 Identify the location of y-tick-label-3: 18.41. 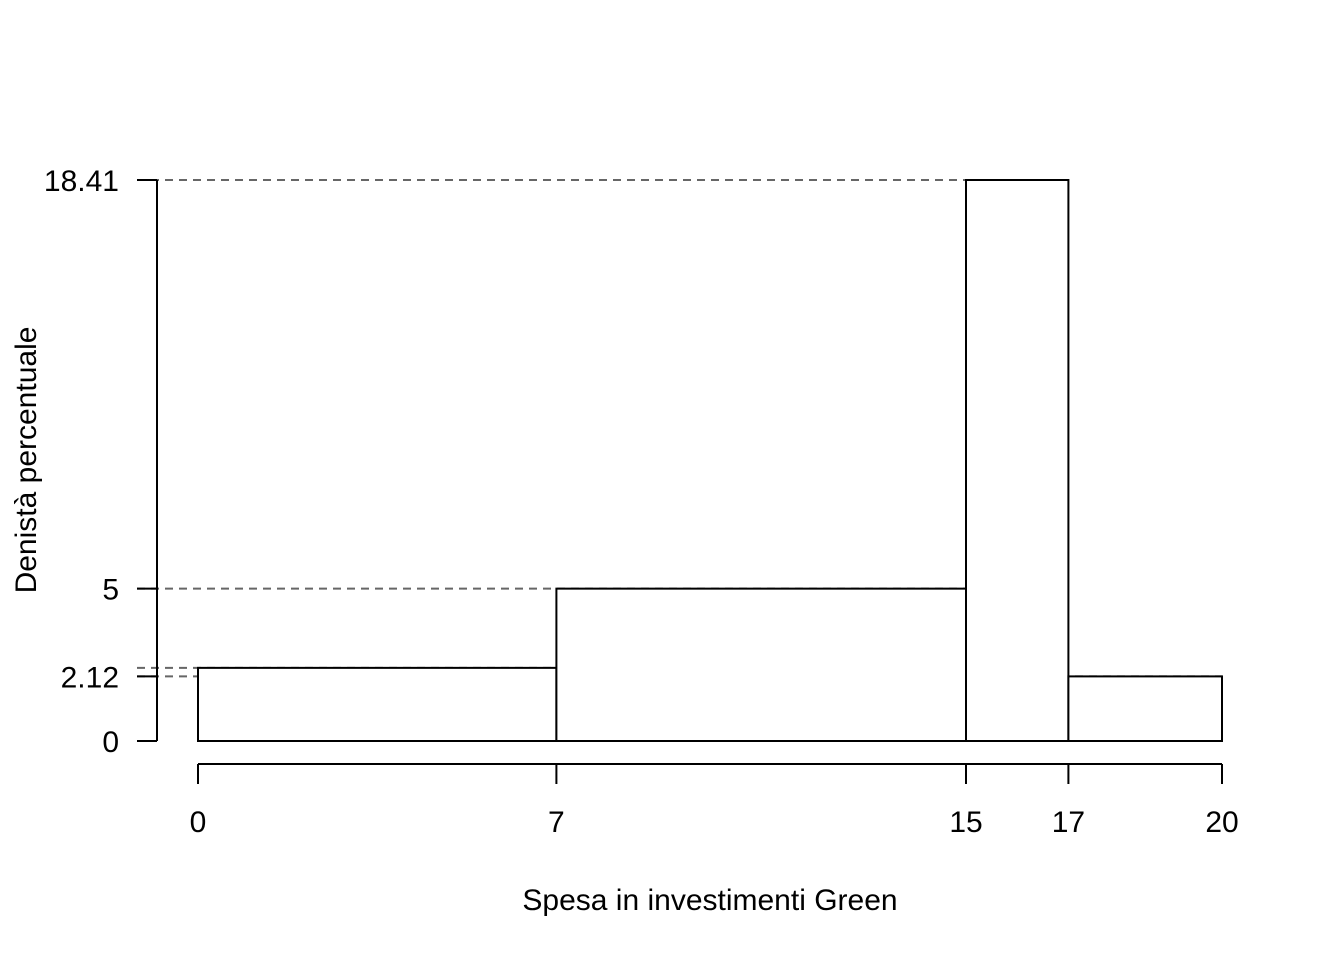
(81, 181).